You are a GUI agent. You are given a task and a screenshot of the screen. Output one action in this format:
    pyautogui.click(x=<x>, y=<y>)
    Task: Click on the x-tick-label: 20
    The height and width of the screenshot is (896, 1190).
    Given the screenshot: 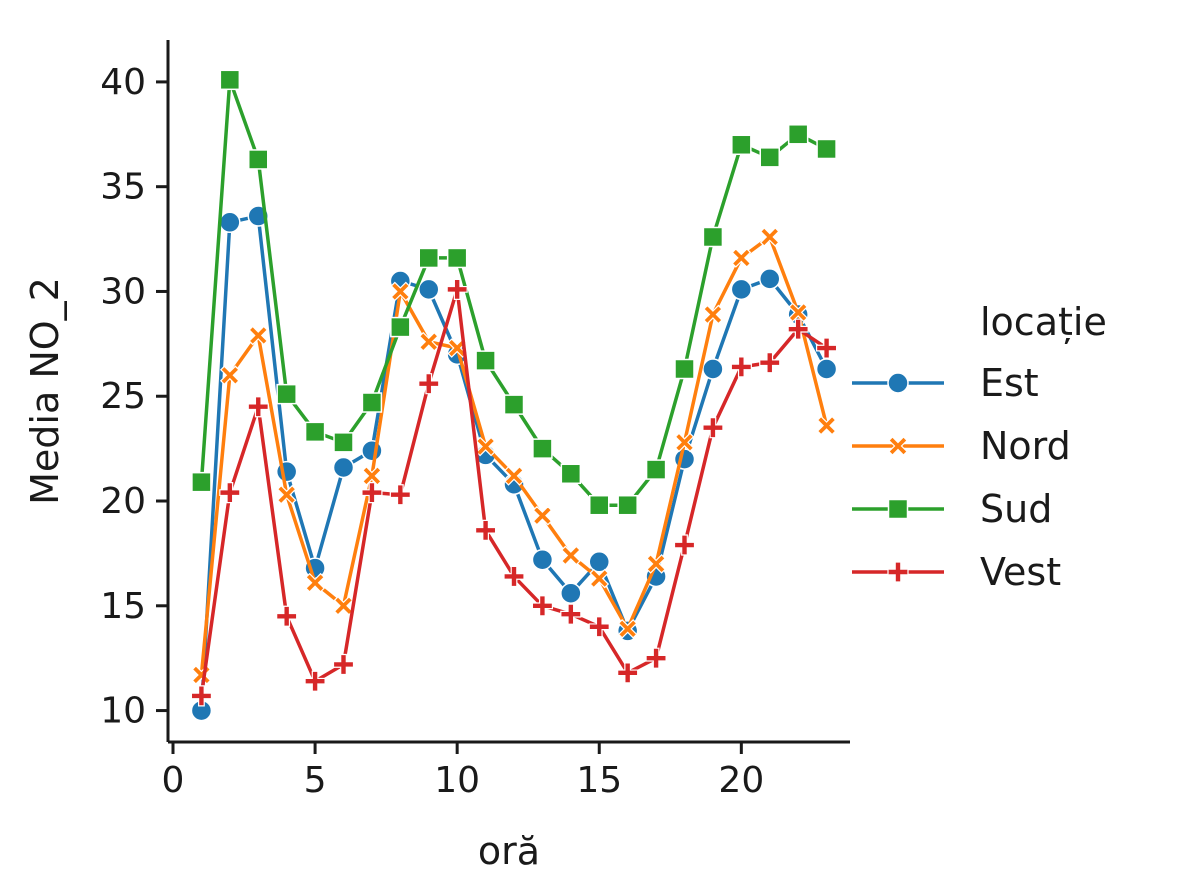 What is the action you would take?
    pyautogui.click(x=741, y=780)
    